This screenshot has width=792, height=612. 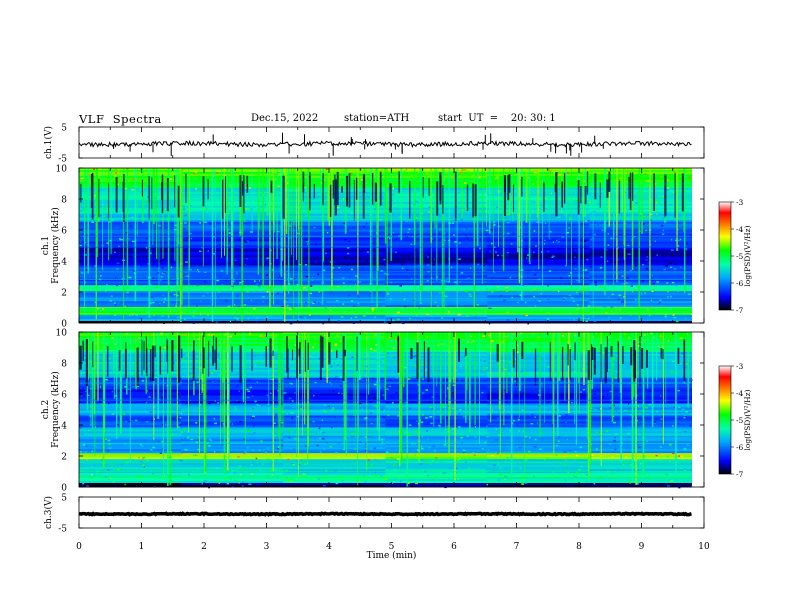 I want to click on ch2-spectrogram-ytick-1: 2, so click(x=64, y=458).